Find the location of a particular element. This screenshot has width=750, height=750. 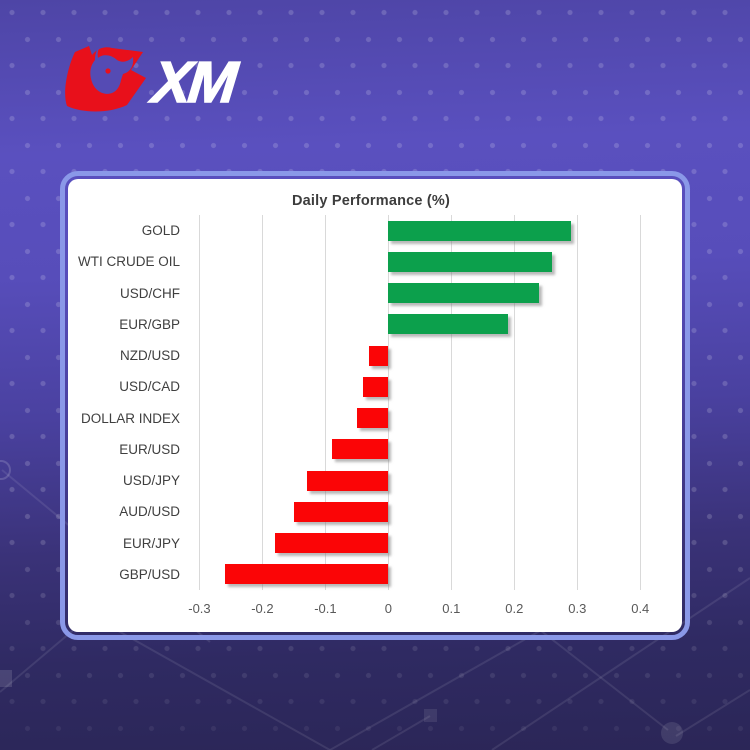

node-ring is located at coordinates (5, 470).